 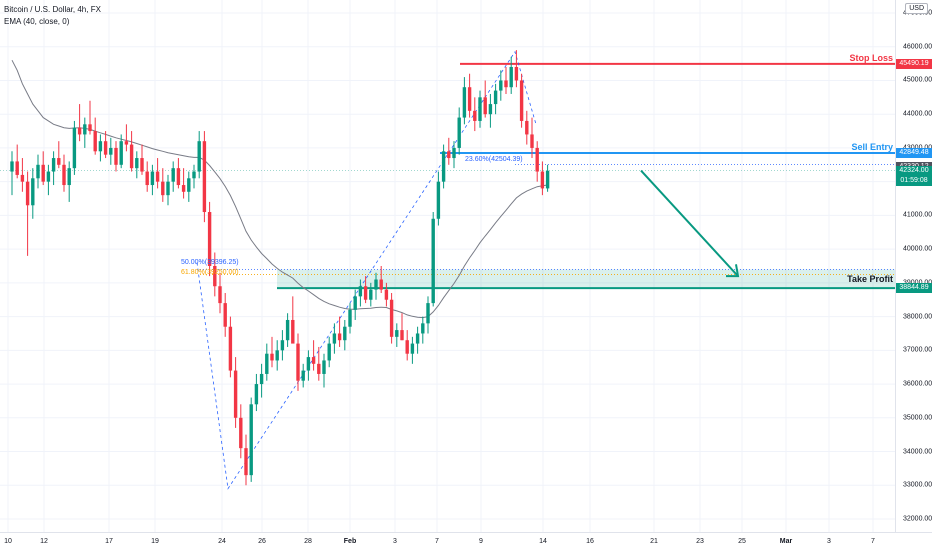 What do you see at coordinates (654, 541) in the screenshot?
I see `time-tick: 21` at bounding box center [654, 541].